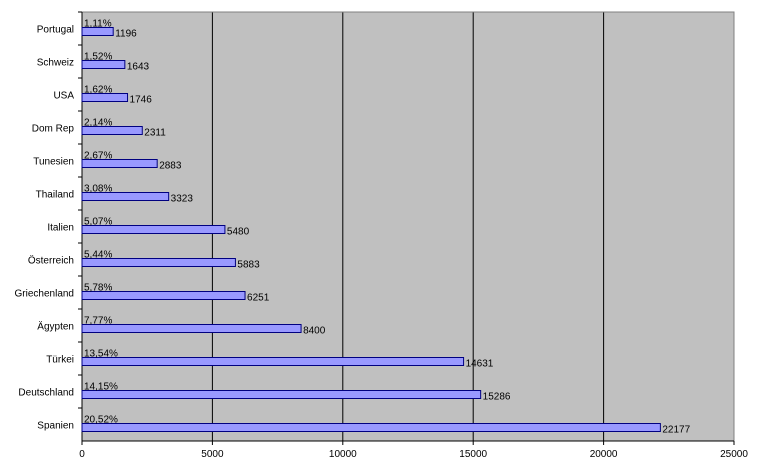 This screenshot has width=760, height=474. I want to click on value-label: 15286, so click(497, 397).